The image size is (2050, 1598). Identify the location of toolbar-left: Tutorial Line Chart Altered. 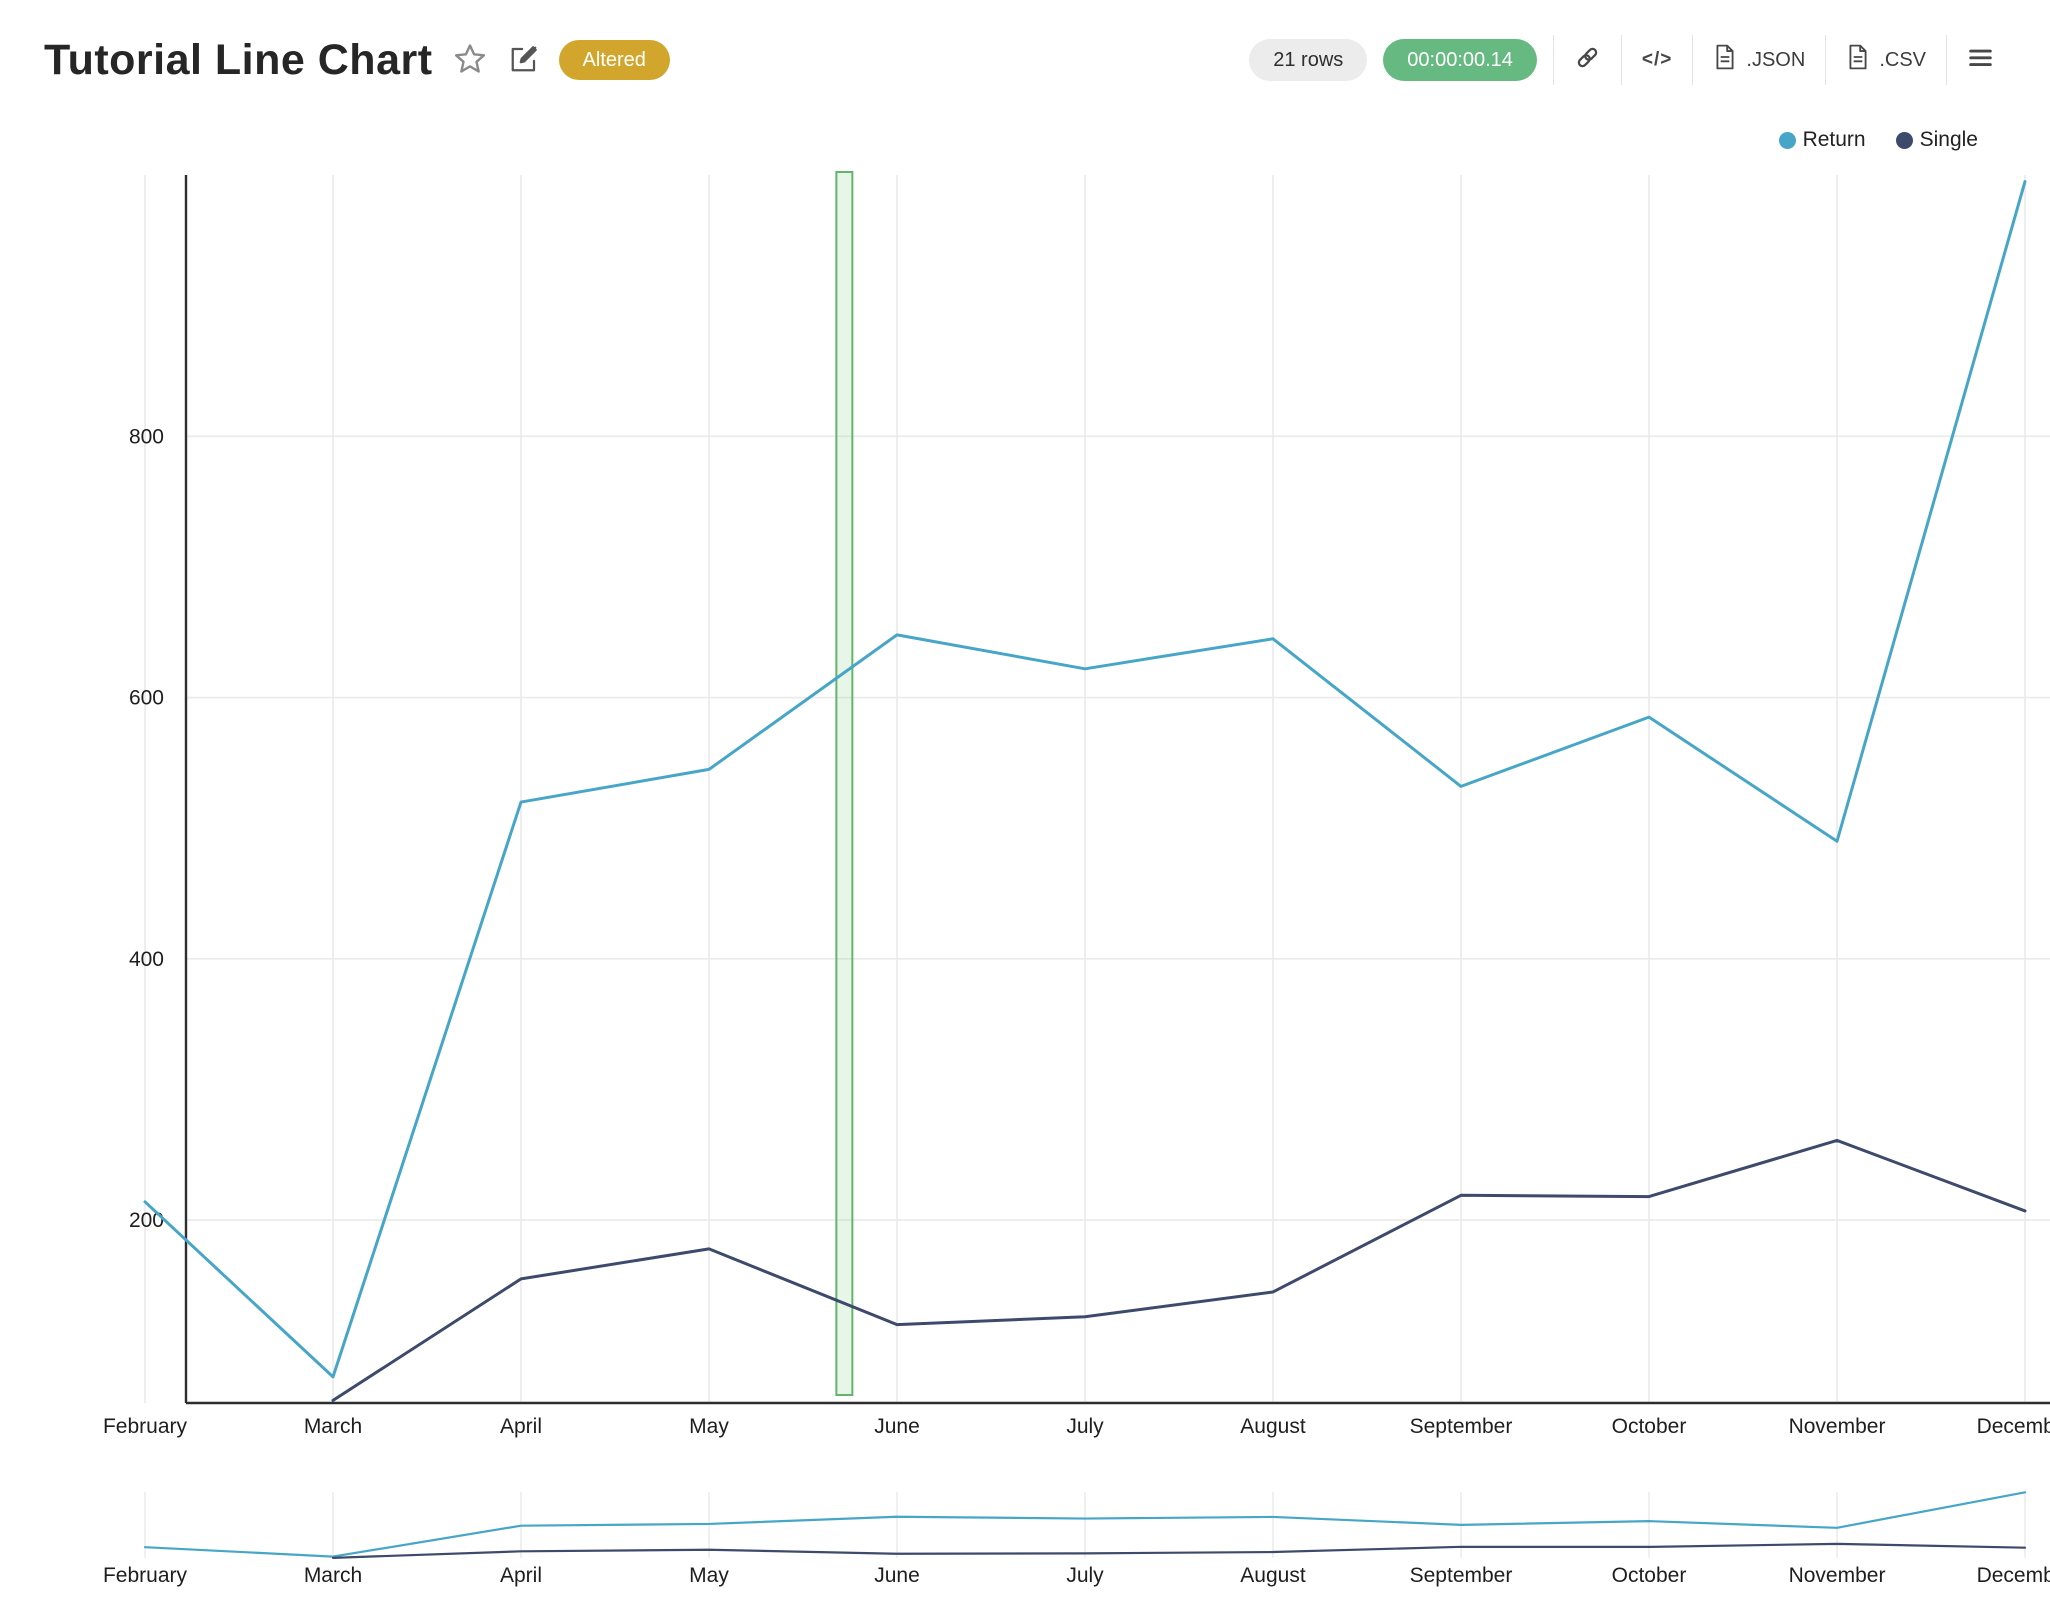
(357, 60).